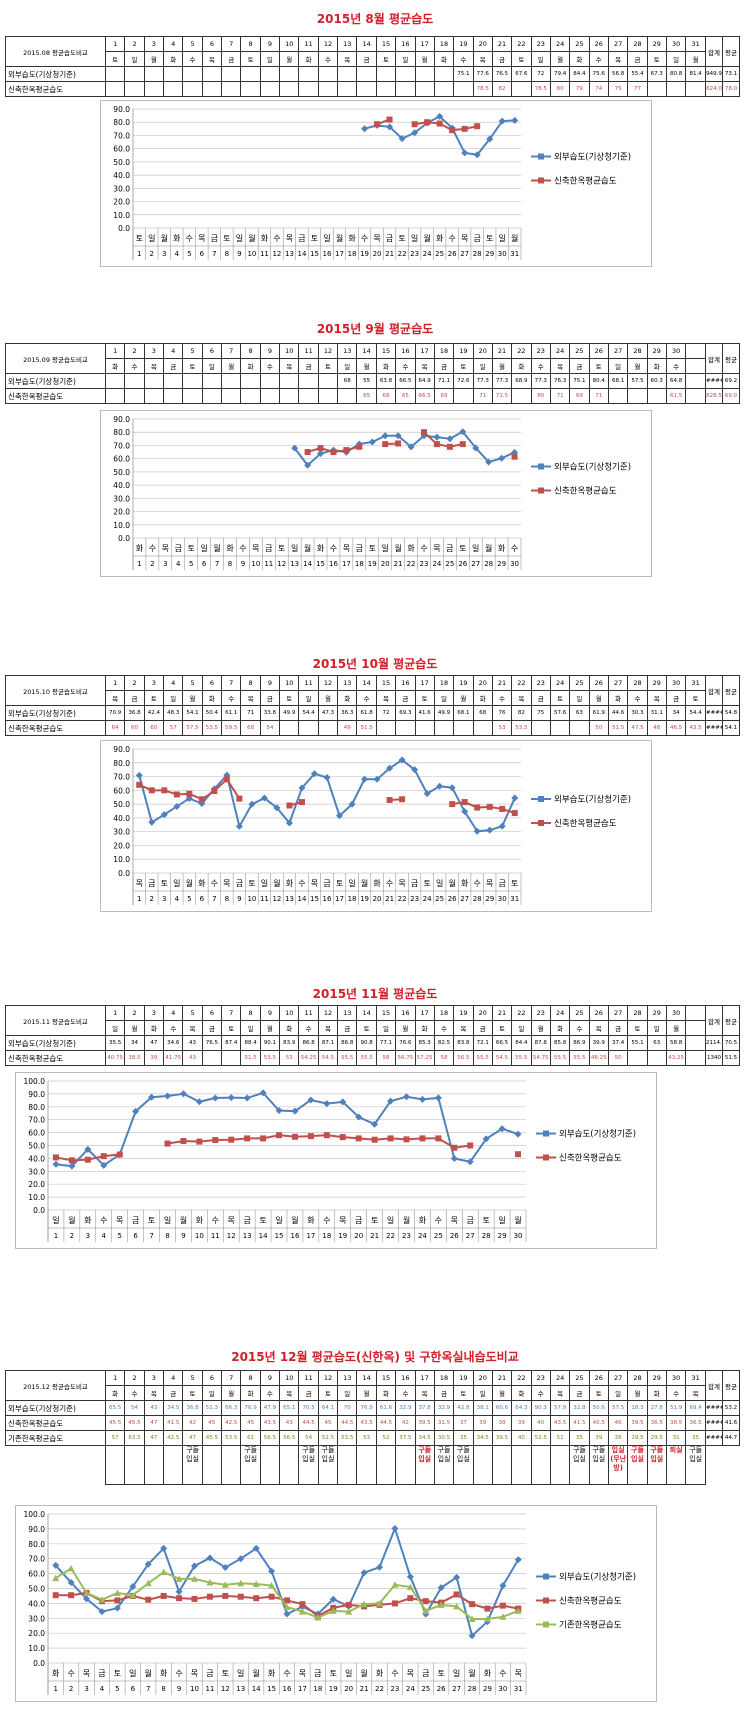 The height and width of the screenshot is (1709, 750). I want to click on day-number: 31, so click(695, 683).